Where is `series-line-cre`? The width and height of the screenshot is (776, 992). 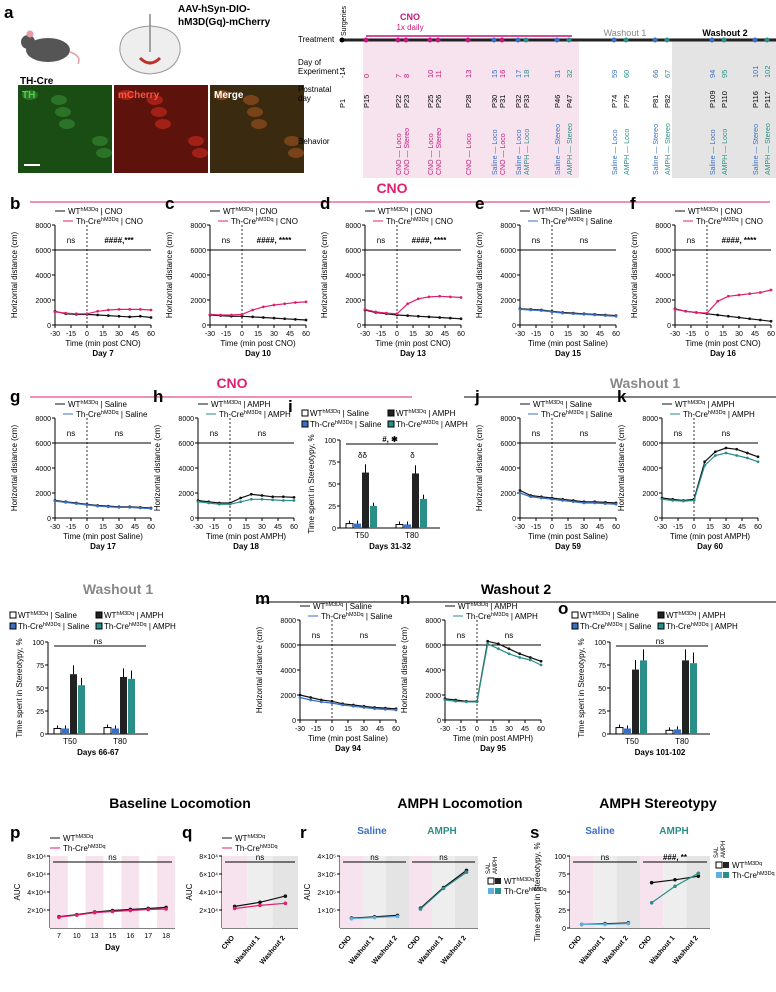 series-line-cre is located at coordinates (710, 477).